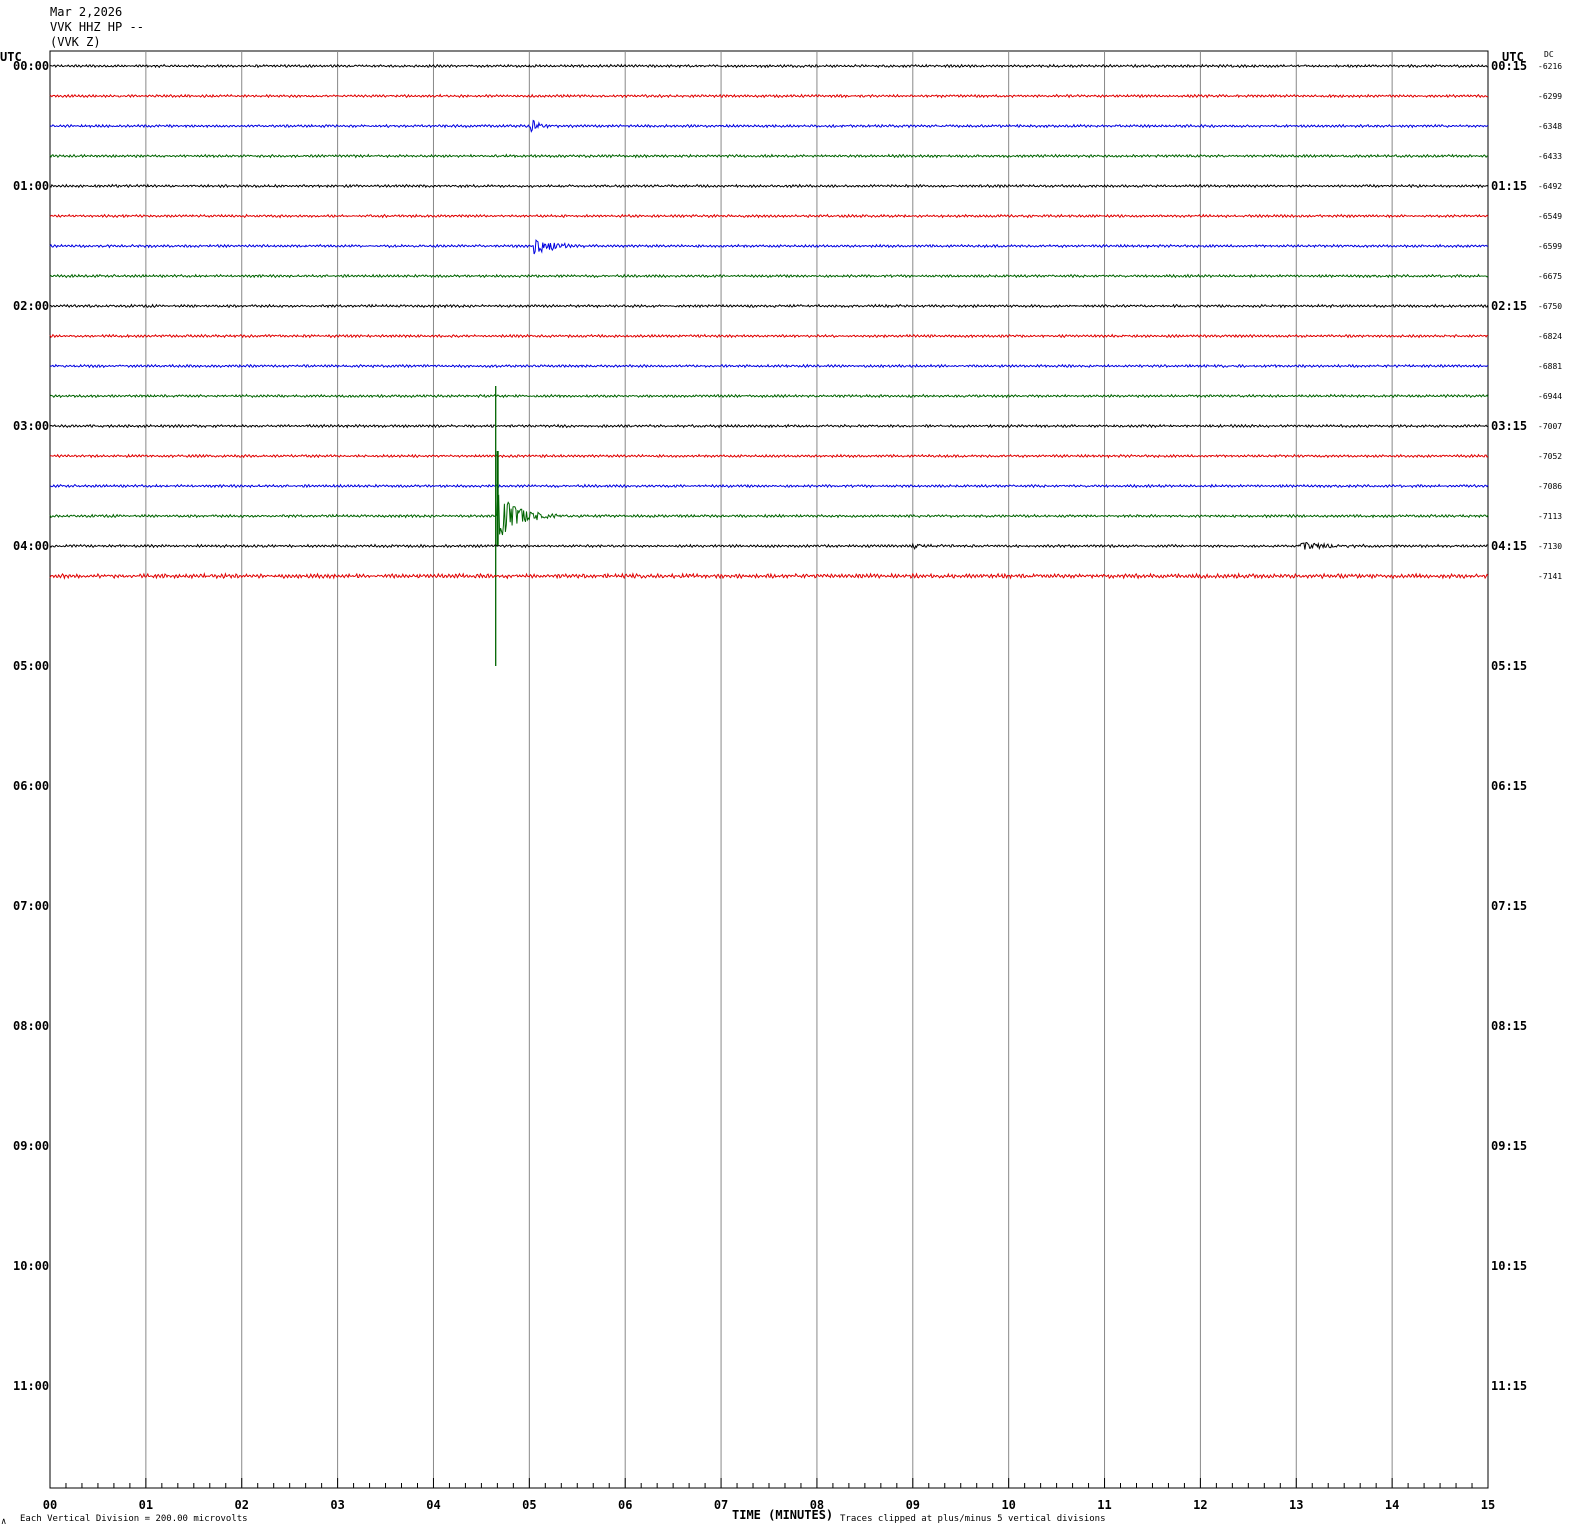 This screenshot has height=1534, width=1570. I want to click on station-label: (VVK Z), so click(75, 42).